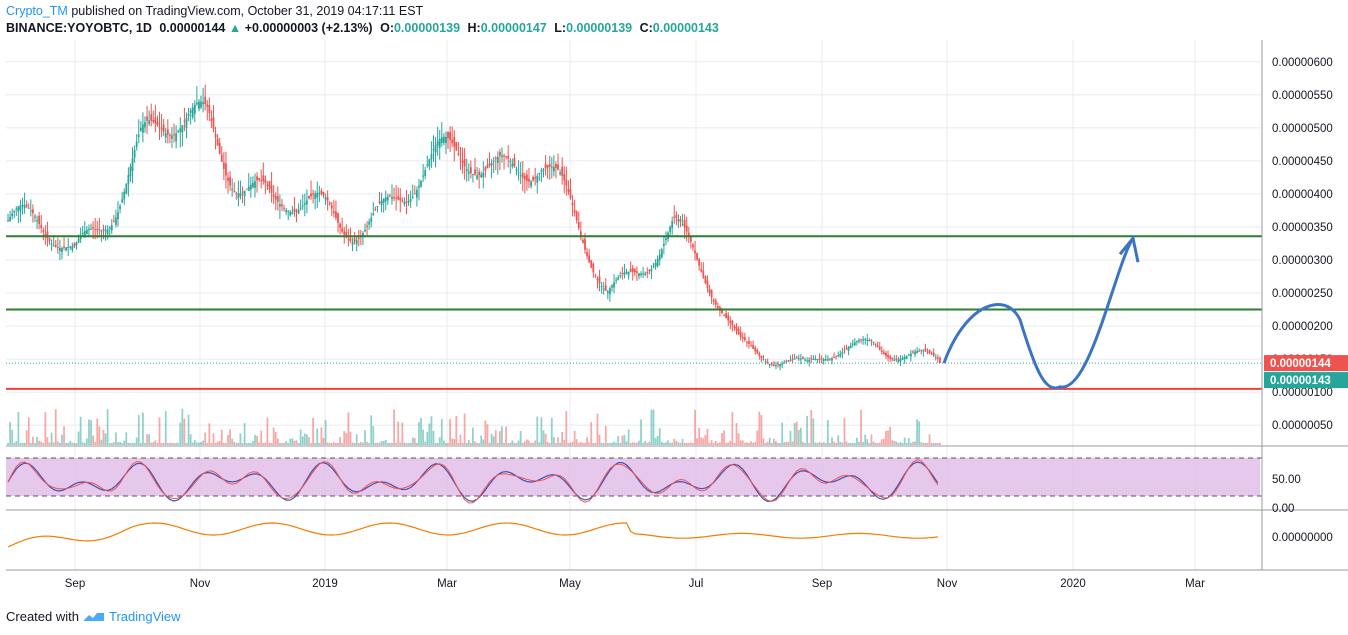 This screenshot has width=1348, height=635. I want to click on price-tick-label: 0.00000100, so click(1302, 393).